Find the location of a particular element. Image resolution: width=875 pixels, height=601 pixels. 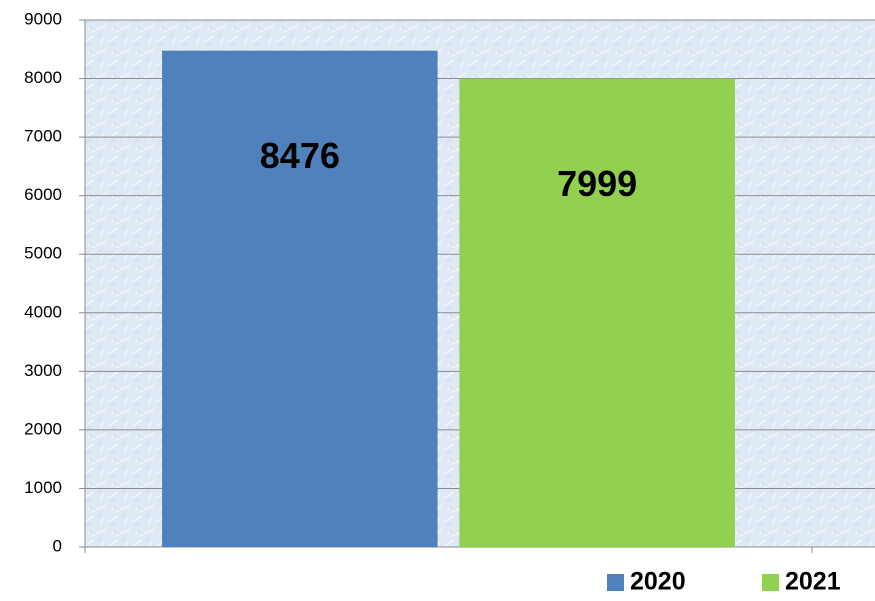

data-label: 7999 is located at coordinates (597, 183).